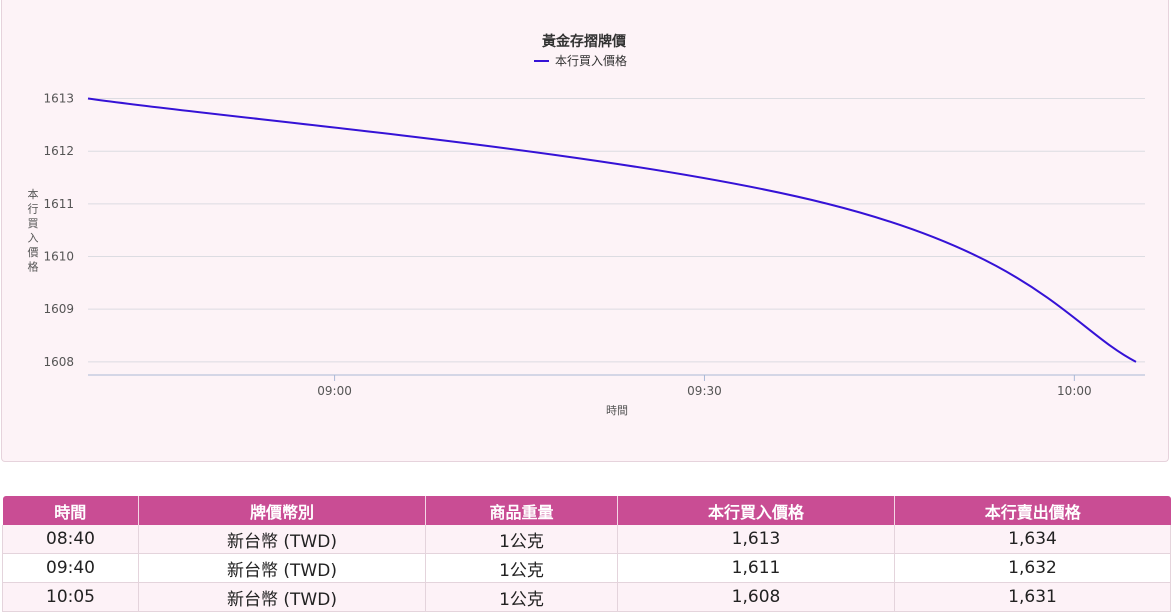  Describe the element at coordinates (58, 230) in the screenshot. I see `y-axis-ticks: 1608 1609 1610 1611 1612 1613` at that location.